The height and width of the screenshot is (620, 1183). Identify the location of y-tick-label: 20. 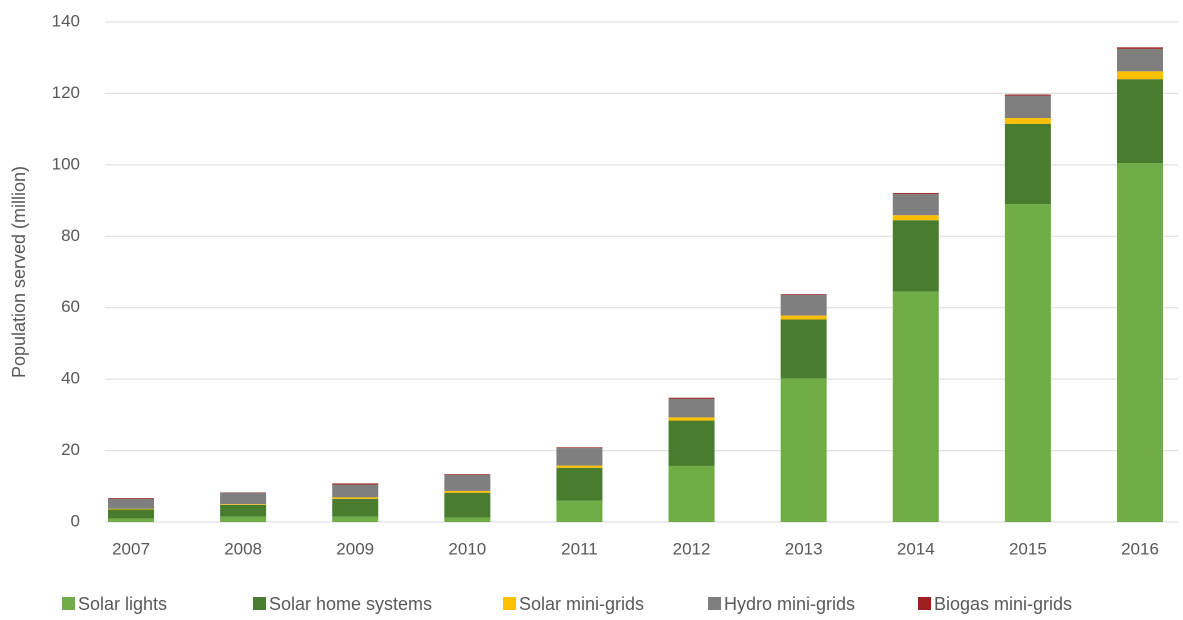
(70, 449).